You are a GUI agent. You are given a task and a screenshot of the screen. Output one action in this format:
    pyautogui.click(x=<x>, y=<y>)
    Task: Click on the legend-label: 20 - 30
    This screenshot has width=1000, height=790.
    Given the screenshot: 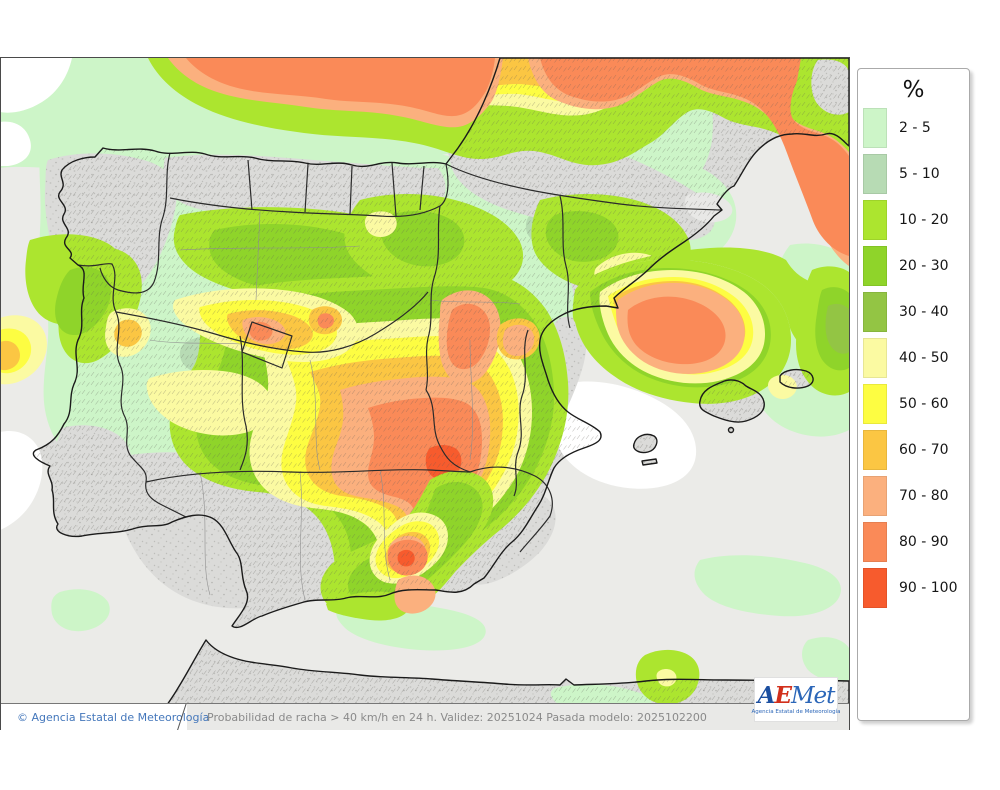 What is the action you would take?
    pyautogui.click(x=924, y=266)
    